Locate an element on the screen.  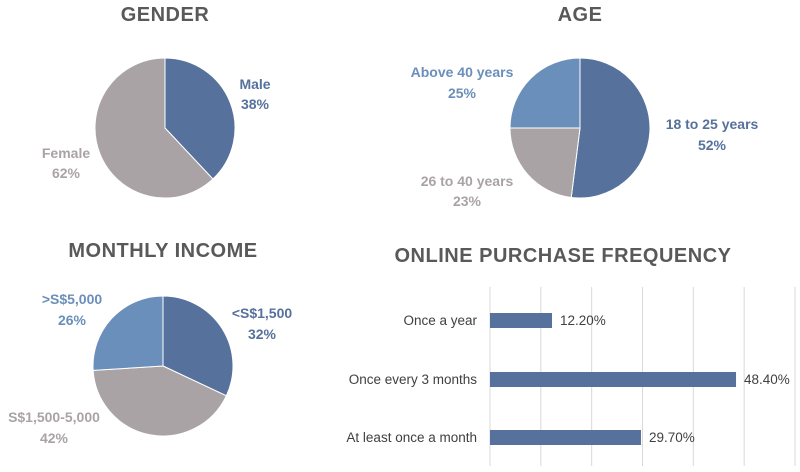
bar-value-label: 12.20% is located at coordinates (583, 320).